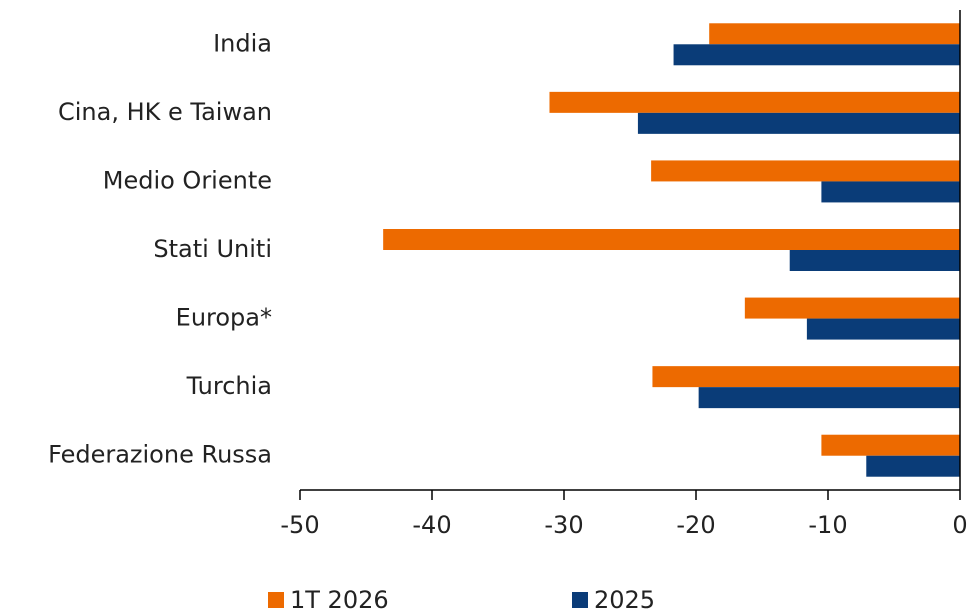 Image resolution: width=970 pixels, height=612 pixels. Describe the element at coordinates (339, 599) in the screenshot. I see `legend-label: 1T 2026` at that location.